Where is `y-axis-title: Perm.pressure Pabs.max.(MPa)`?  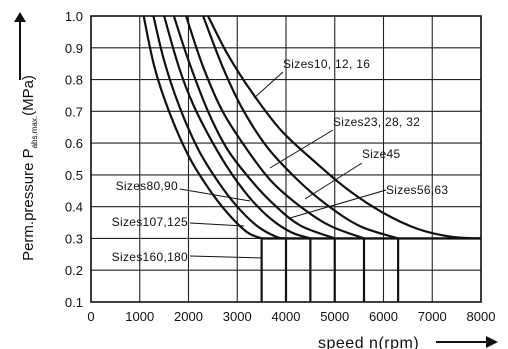
y-axis-title: Perm.pressure Pabs.max.(MPa) is located at coordinates (29, 168).